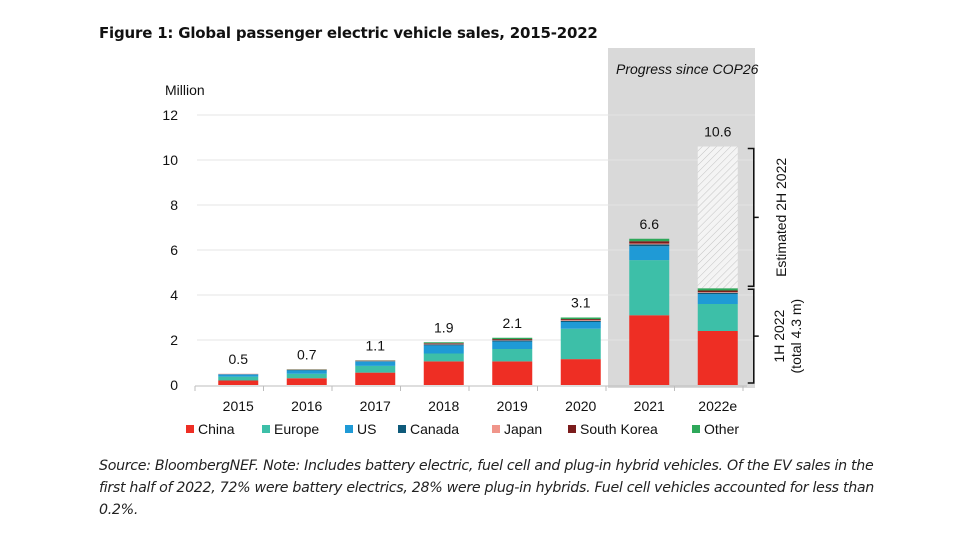 The width and height of the screenshot is (954, 558). I want to click on legend-item-us: US, so click(360, 429).